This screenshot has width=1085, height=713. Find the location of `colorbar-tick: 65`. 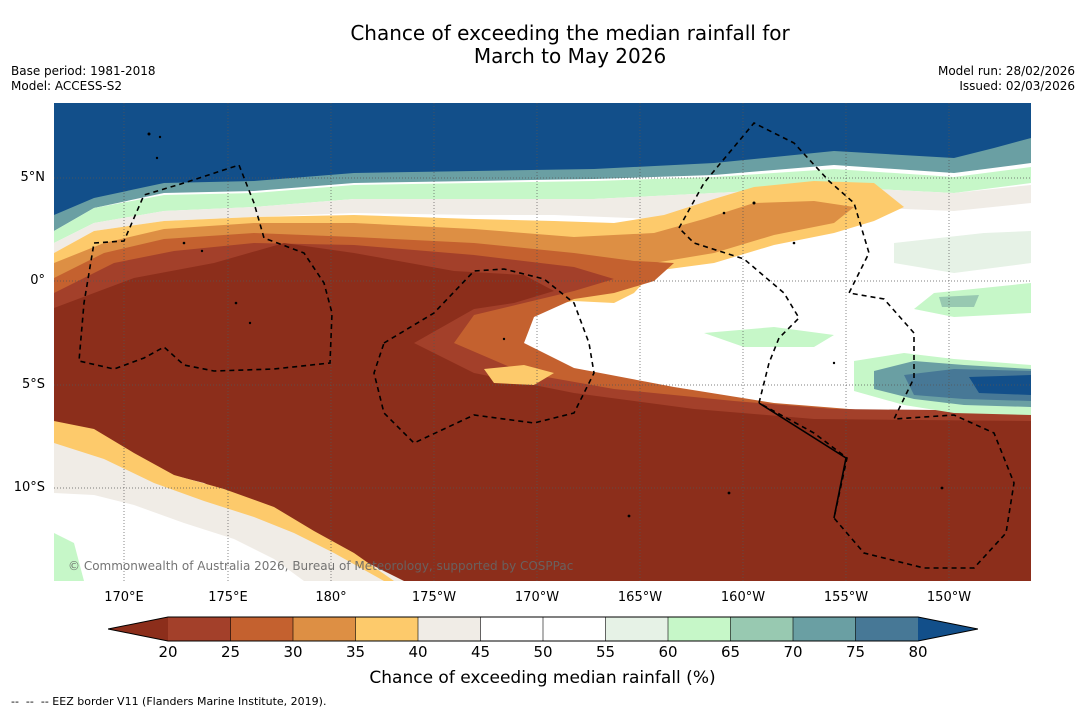

colorbar-tick: 65 is located at coordinates (730, 652).